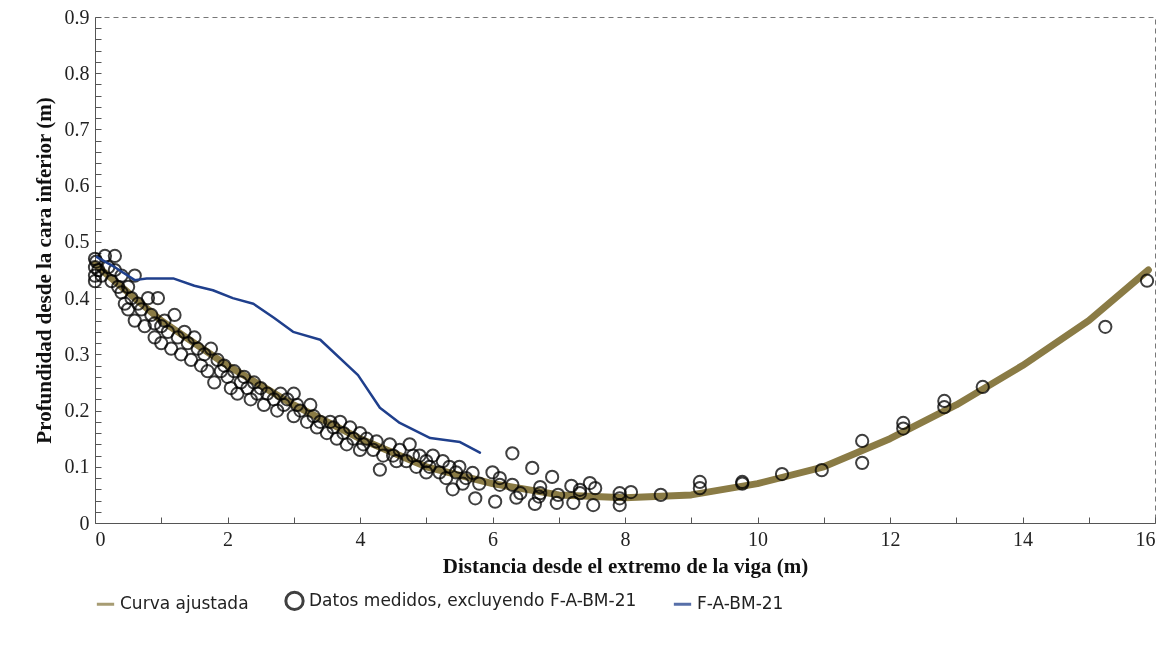  What do you see at coordinates (288, 354) in the screenshot?
I see `line-series` at bounding box center [288, 354].